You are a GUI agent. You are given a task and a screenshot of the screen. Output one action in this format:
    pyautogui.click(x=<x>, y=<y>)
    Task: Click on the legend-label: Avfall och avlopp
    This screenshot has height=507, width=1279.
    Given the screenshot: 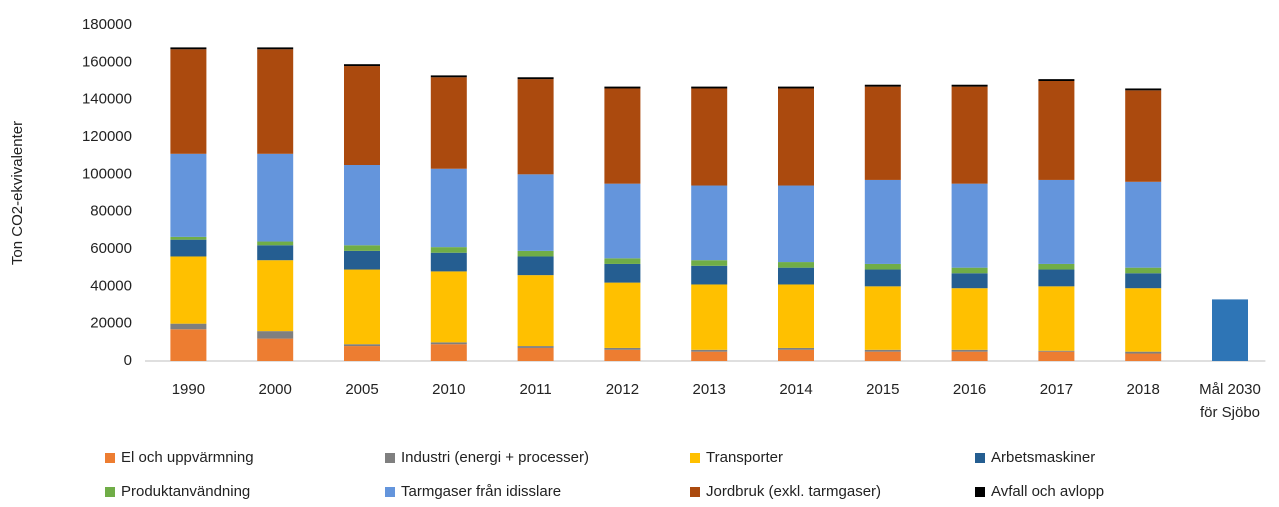 What is the action you would take?
    pyautogui.click(x=1048, y=491)
    